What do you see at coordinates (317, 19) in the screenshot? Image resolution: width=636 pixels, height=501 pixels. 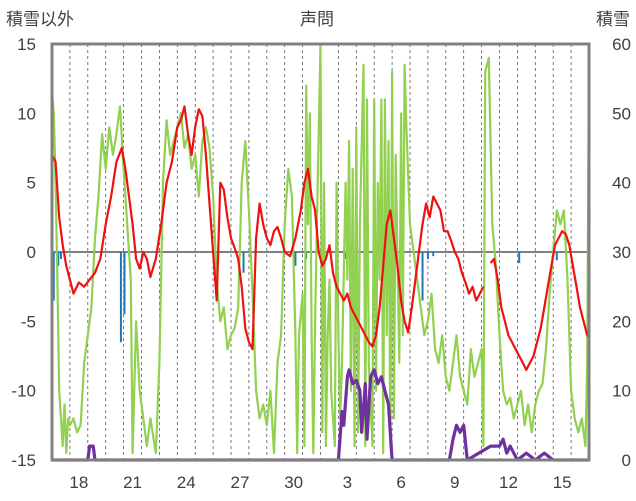 I see `chart-title: 声問` at bounding box center [317, 19].